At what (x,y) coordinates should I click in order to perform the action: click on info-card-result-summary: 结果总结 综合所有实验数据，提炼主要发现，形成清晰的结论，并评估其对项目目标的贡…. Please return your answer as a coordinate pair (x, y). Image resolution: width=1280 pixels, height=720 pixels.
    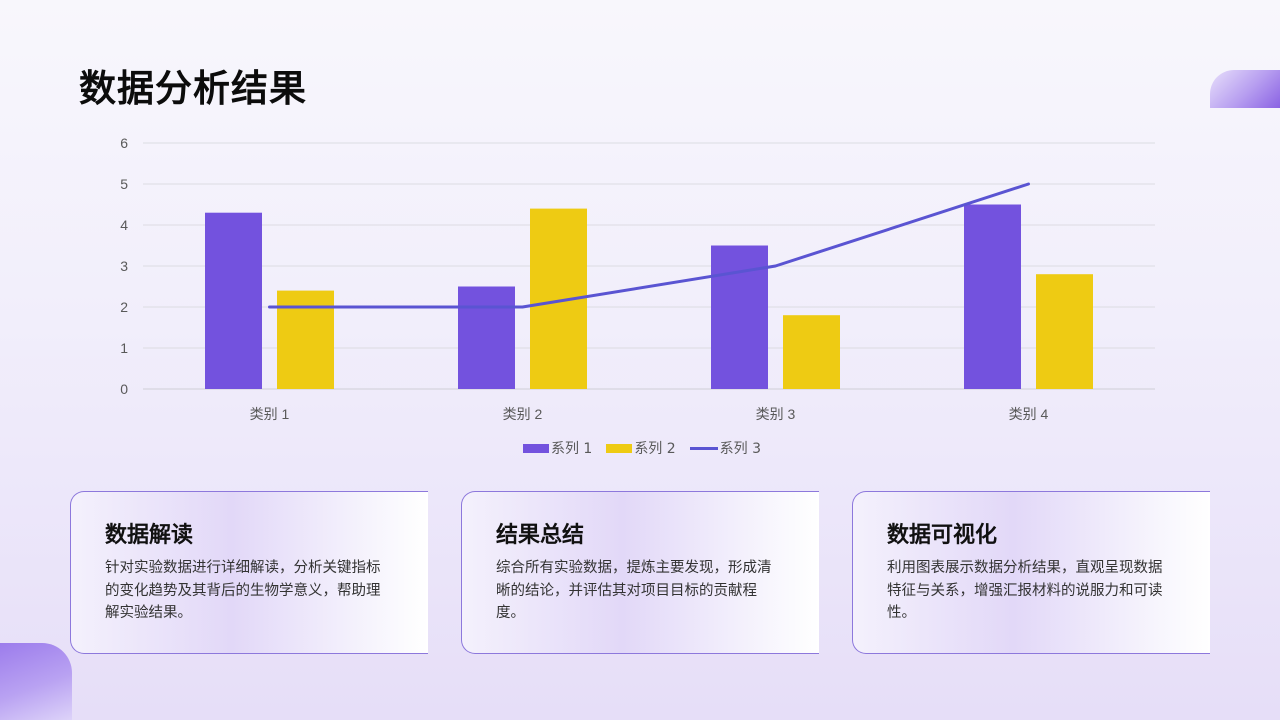
    Looking at the image, I should click on (640, 572).